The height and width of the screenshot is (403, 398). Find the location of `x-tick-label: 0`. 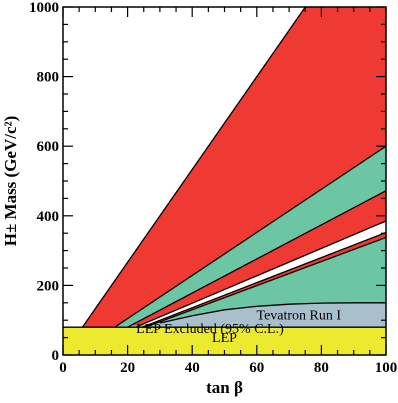

x-tick-label: 0 is located at coordinates (63, 368).